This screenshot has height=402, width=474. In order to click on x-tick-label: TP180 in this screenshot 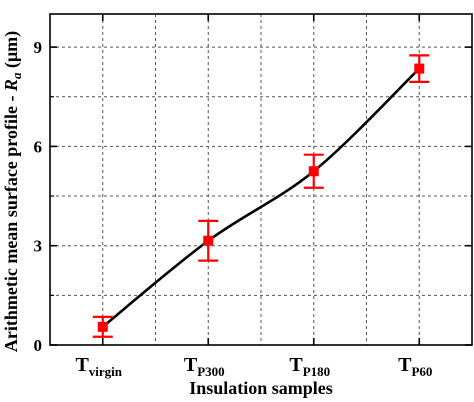, I will do `click(309, 366)`.